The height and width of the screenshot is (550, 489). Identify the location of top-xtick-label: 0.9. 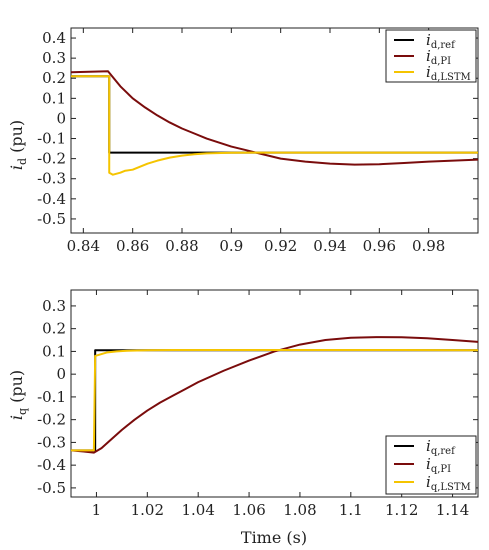
(231, 246).